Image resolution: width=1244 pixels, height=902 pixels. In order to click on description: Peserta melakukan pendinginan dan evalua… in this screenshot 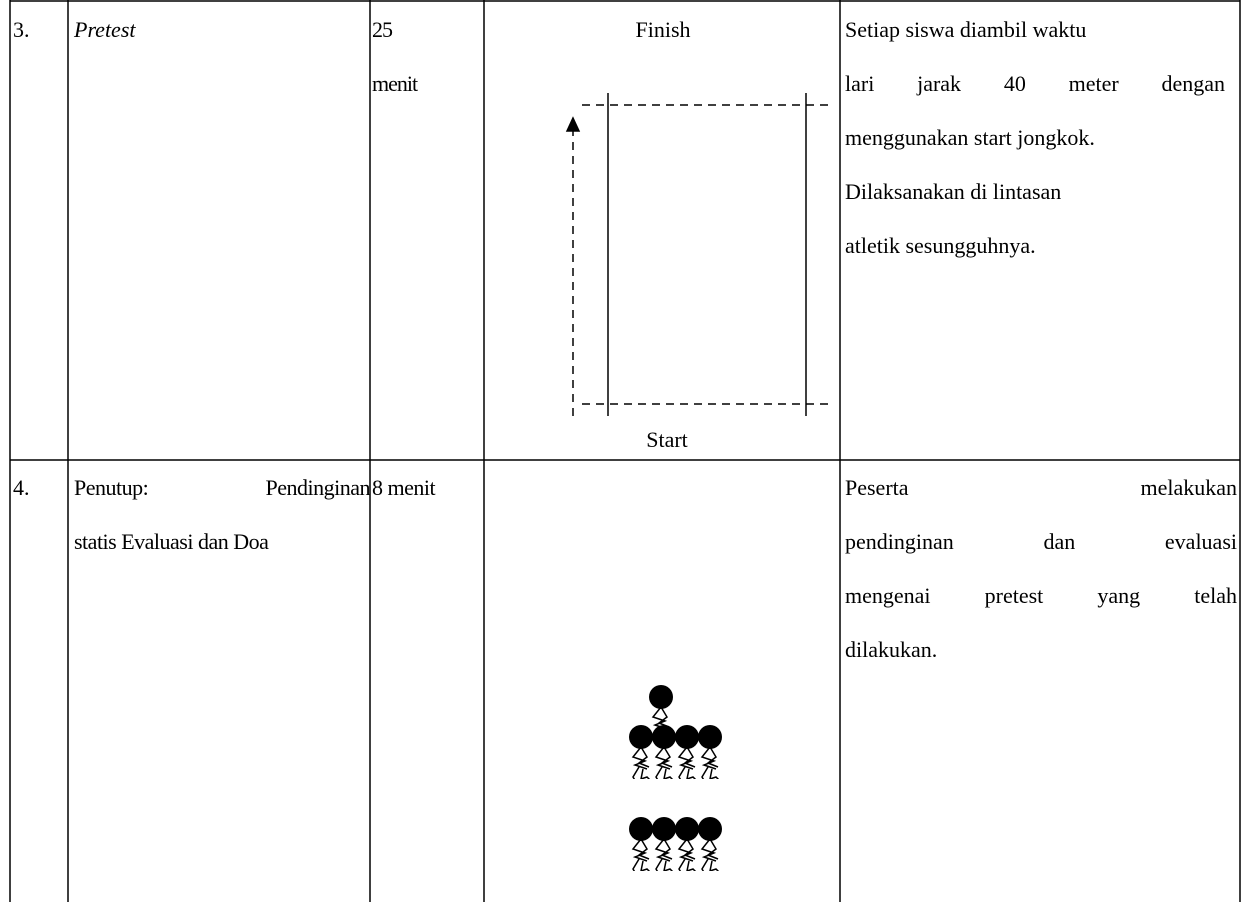, I will do `click(1041, 569)`.